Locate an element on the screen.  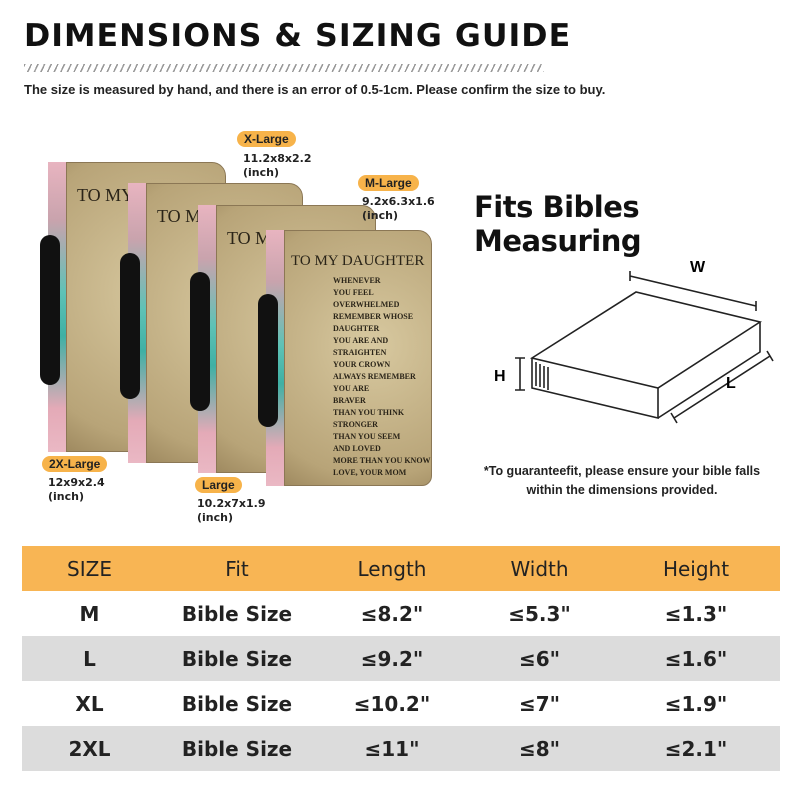
poem-line: YOU FEEL is located at coordinates (353, 292).